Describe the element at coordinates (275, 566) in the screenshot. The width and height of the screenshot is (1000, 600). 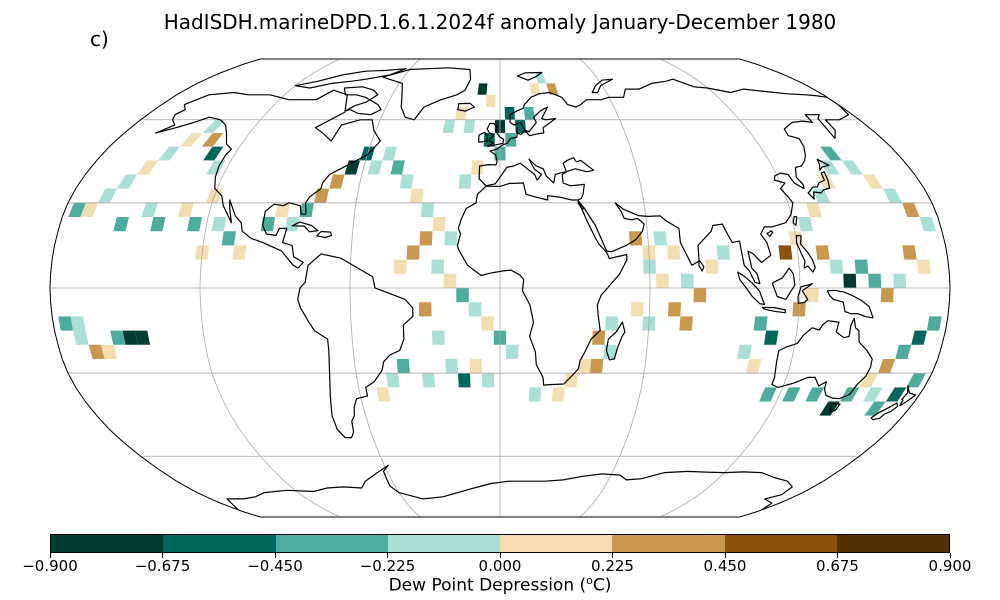
I see `colorbar-tick-label: −0.450` at that location.